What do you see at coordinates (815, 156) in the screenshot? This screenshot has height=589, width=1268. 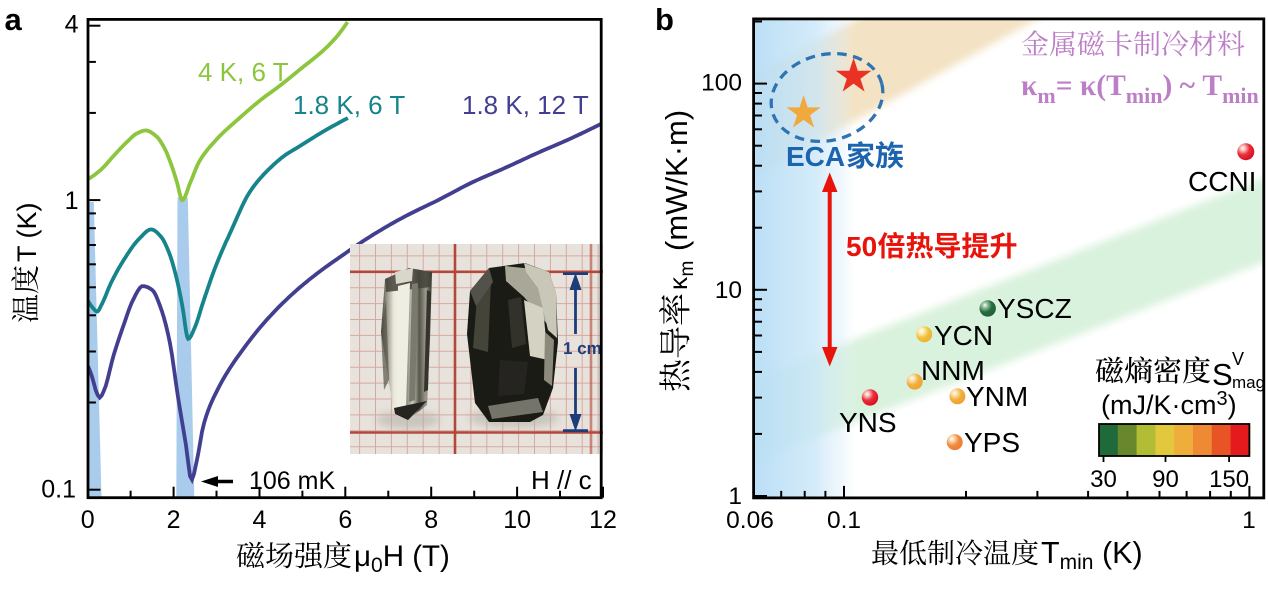 I see `svg-text: ECA` at bounding box center [815, 156].